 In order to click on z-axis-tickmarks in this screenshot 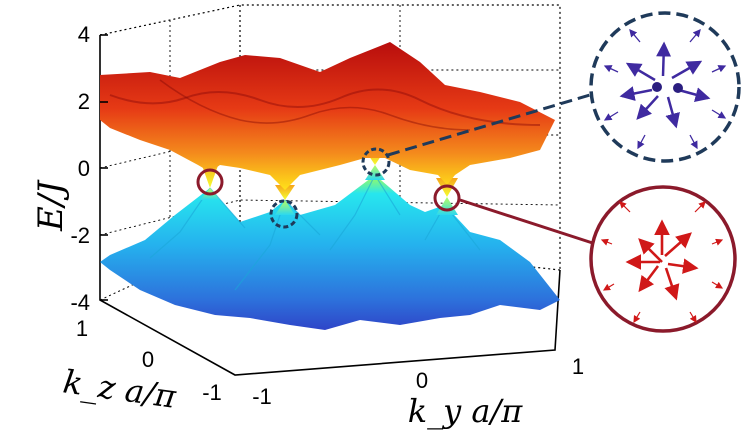, I will do `click(104, 167)`.